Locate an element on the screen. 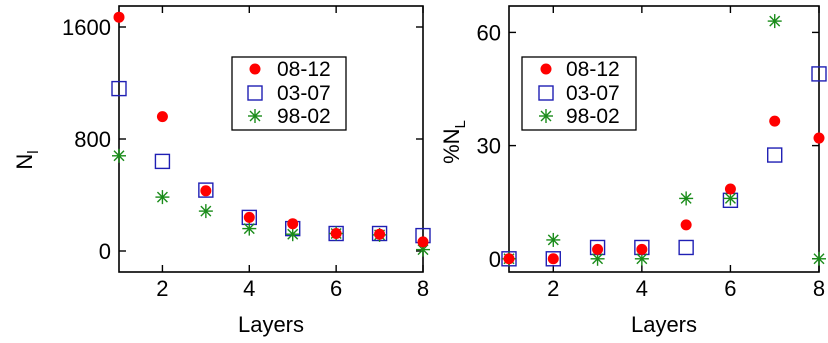 Image resolution: width=828 pixels, height=343 pixels. right-legend-item-98-02: 98-02 is located at coordinates (579, 116).